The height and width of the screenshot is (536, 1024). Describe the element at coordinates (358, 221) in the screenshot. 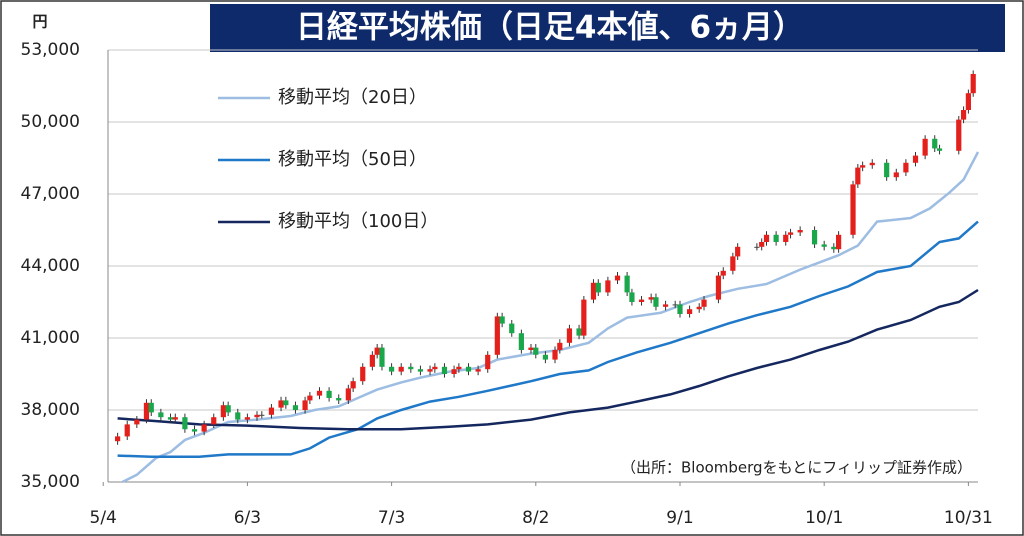

I see `legend-label: 移動平均（100日）` at that location.